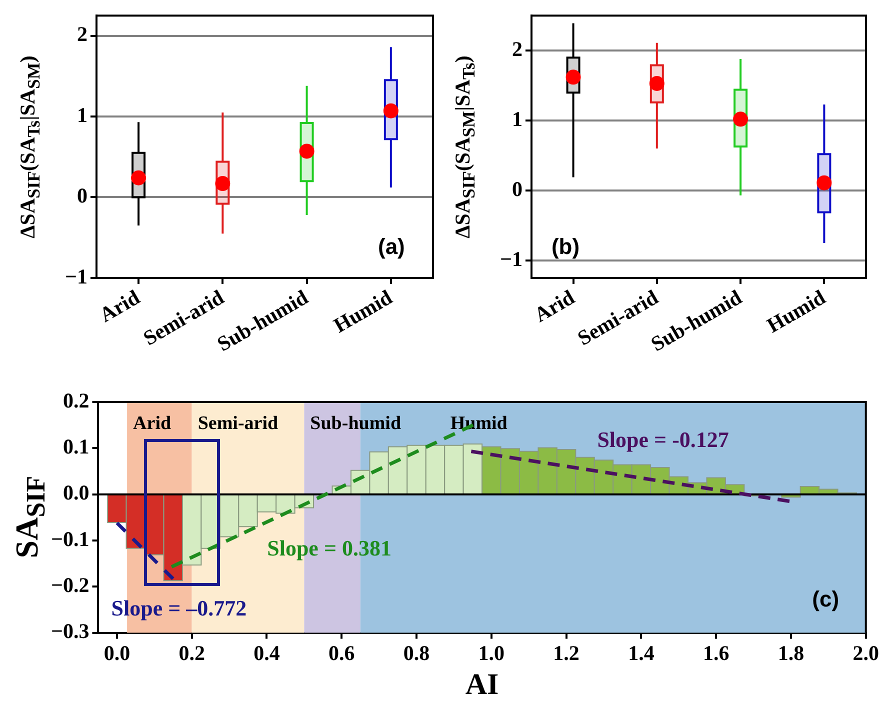  Describe the element at coordinates (826, 599) in the screenshot. I see `annotation: (c)` at that location.